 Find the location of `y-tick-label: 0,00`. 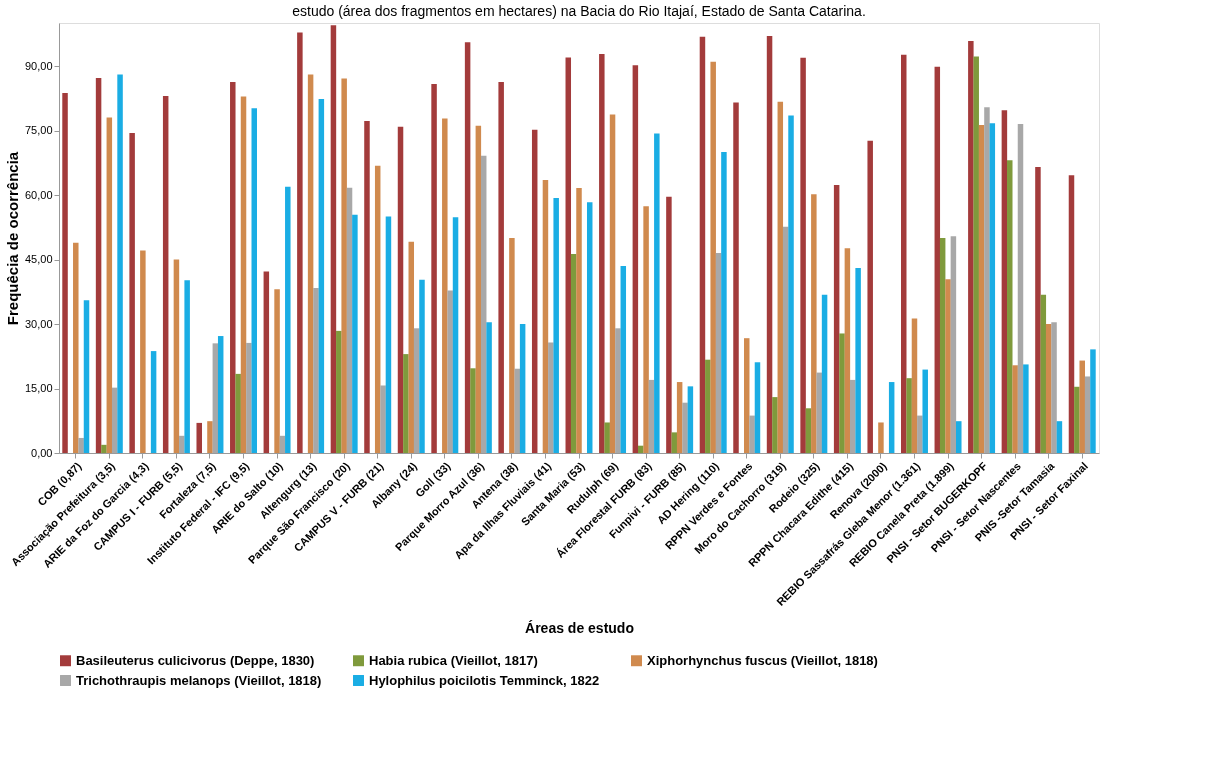

y-tick-label: 0,00 is located at coordinates (42, 452).